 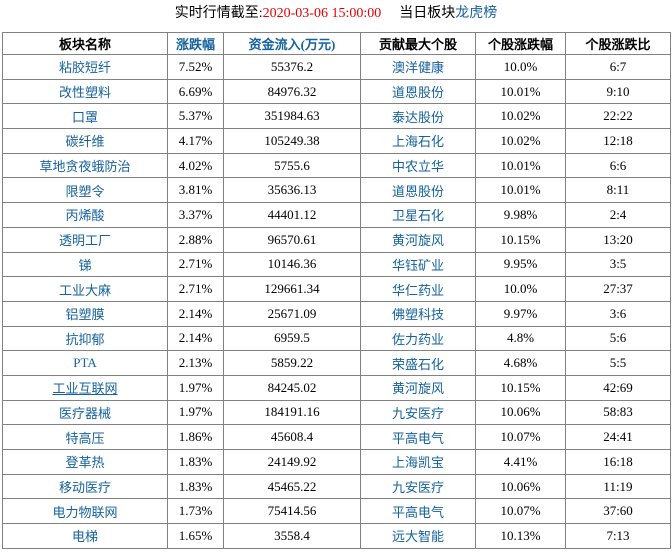 I want to click on table-row: 限塑令 3.81% 35636.13 道恩股份 10.01% 8:11, so click(x=336, y=190).